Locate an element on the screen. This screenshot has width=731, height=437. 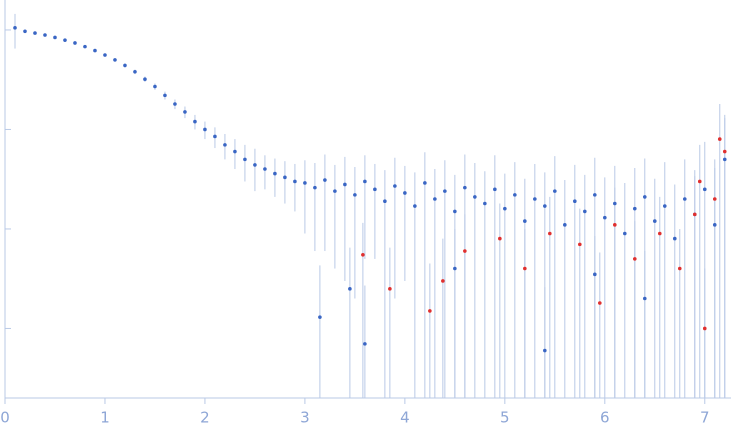
x-tick-label: 5 is located at coordinates (505, 418).